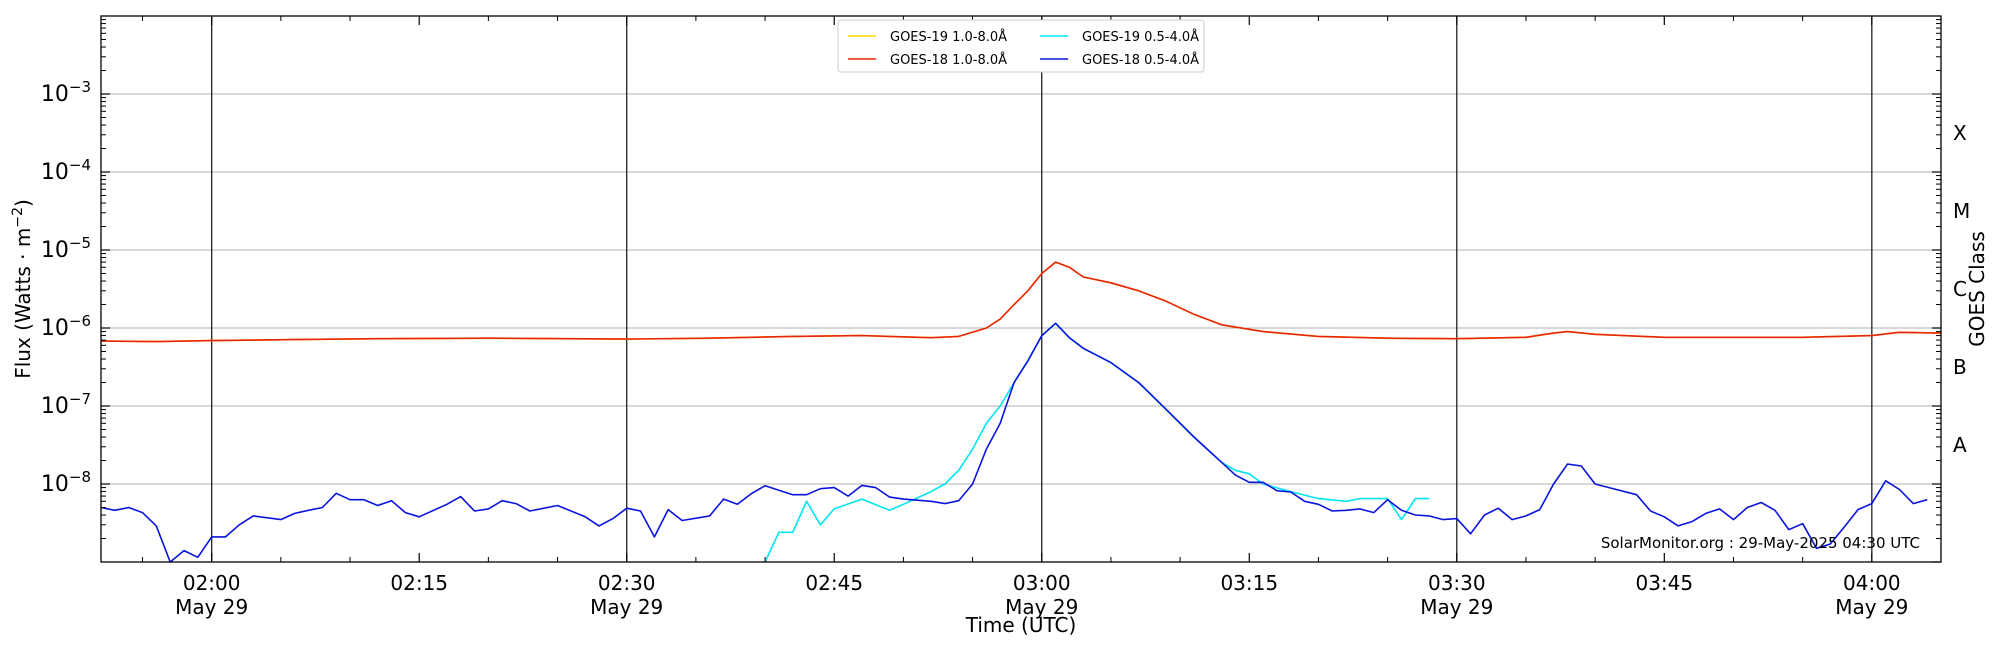  Describe the element at coordinates (1664, 583) in the screenshot. I see `x-tick-label: 03:45` at that location.